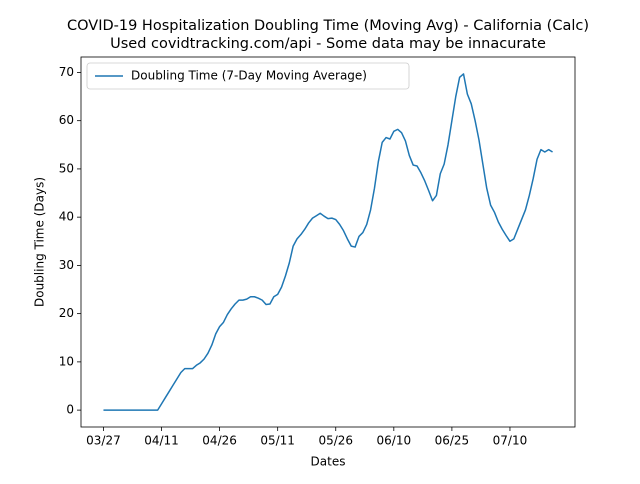  What do you see at coordinates (328, 462) in the screenshot?
I see `x-axis-label: Dates` at bounding box center [328, 462].